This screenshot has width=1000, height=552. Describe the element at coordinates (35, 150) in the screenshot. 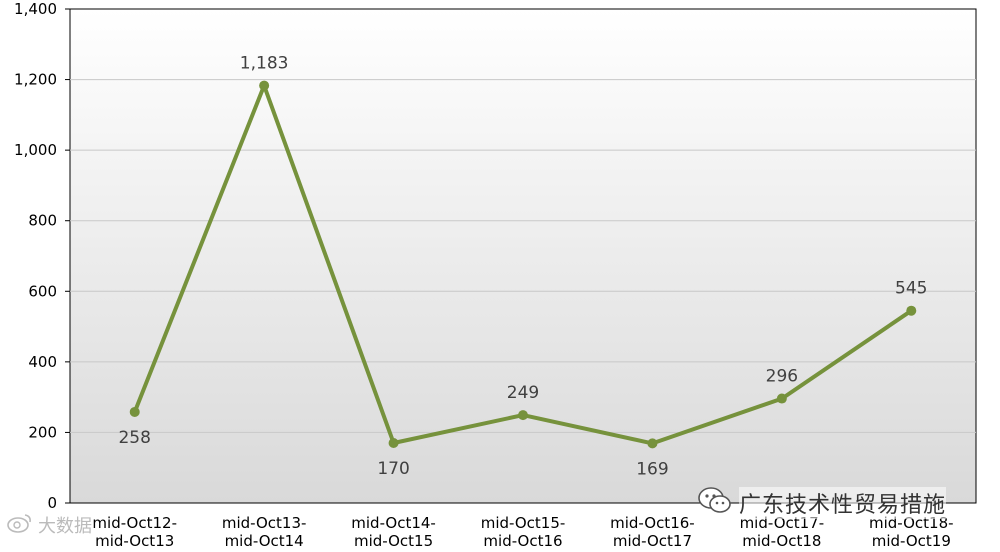

I see `y-tick-label: 1,000` at that location.